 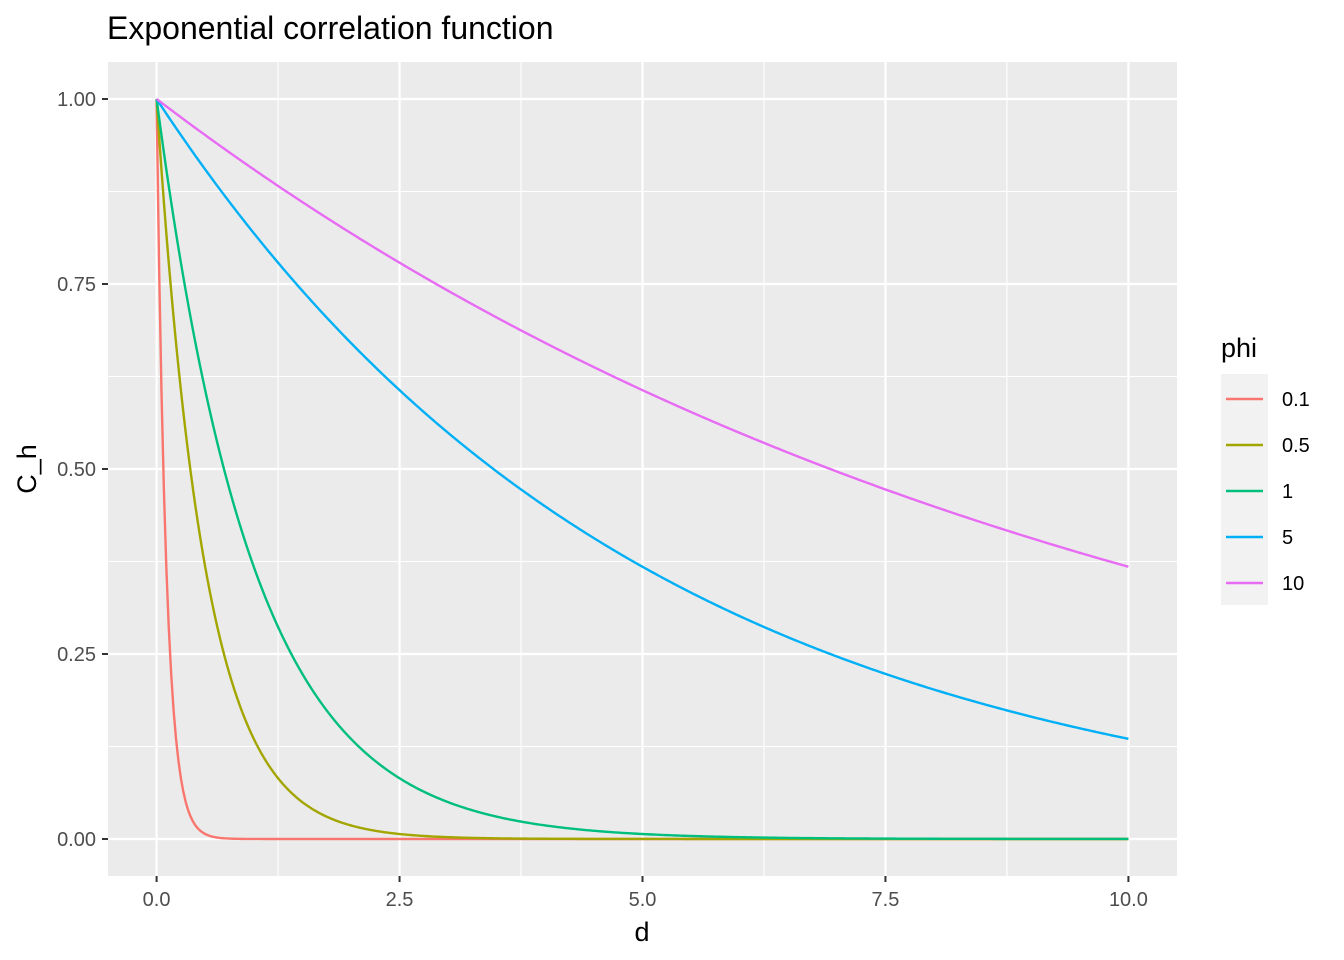 What do you see at coordinates (76, 840) in the screenshot?
I see `y-tick-label: 0.00` at bounding box center [76, 840].